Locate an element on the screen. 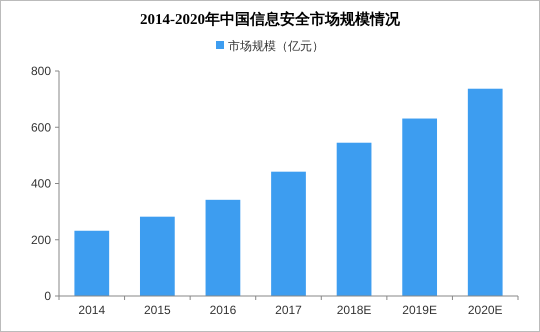 This screenshot has width=540, height=332. chart-title: 2014-2020年中国信息安全市场规模情况 is located at coordinates (270, 19).